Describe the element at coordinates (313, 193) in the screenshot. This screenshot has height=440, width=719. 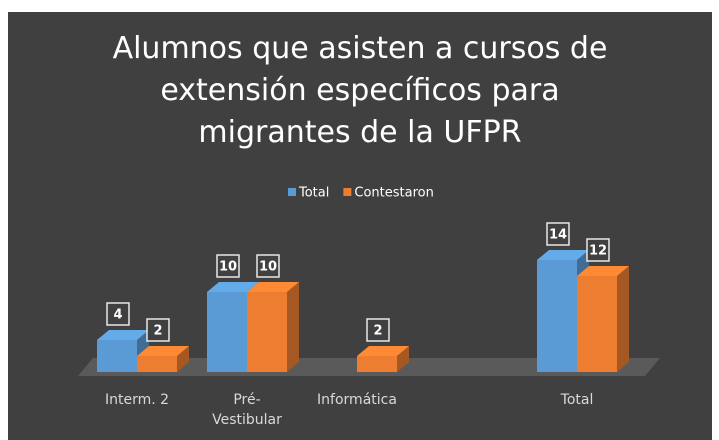
I see `legend-label: Total` at that location.